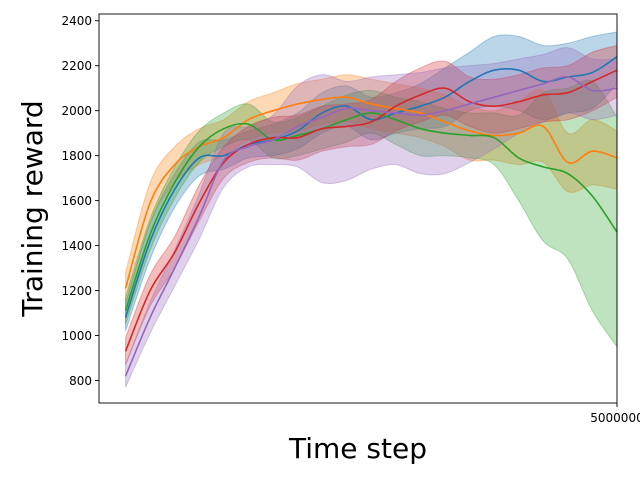  I want to click on y-tick-label: 2200, so click(76, 66).